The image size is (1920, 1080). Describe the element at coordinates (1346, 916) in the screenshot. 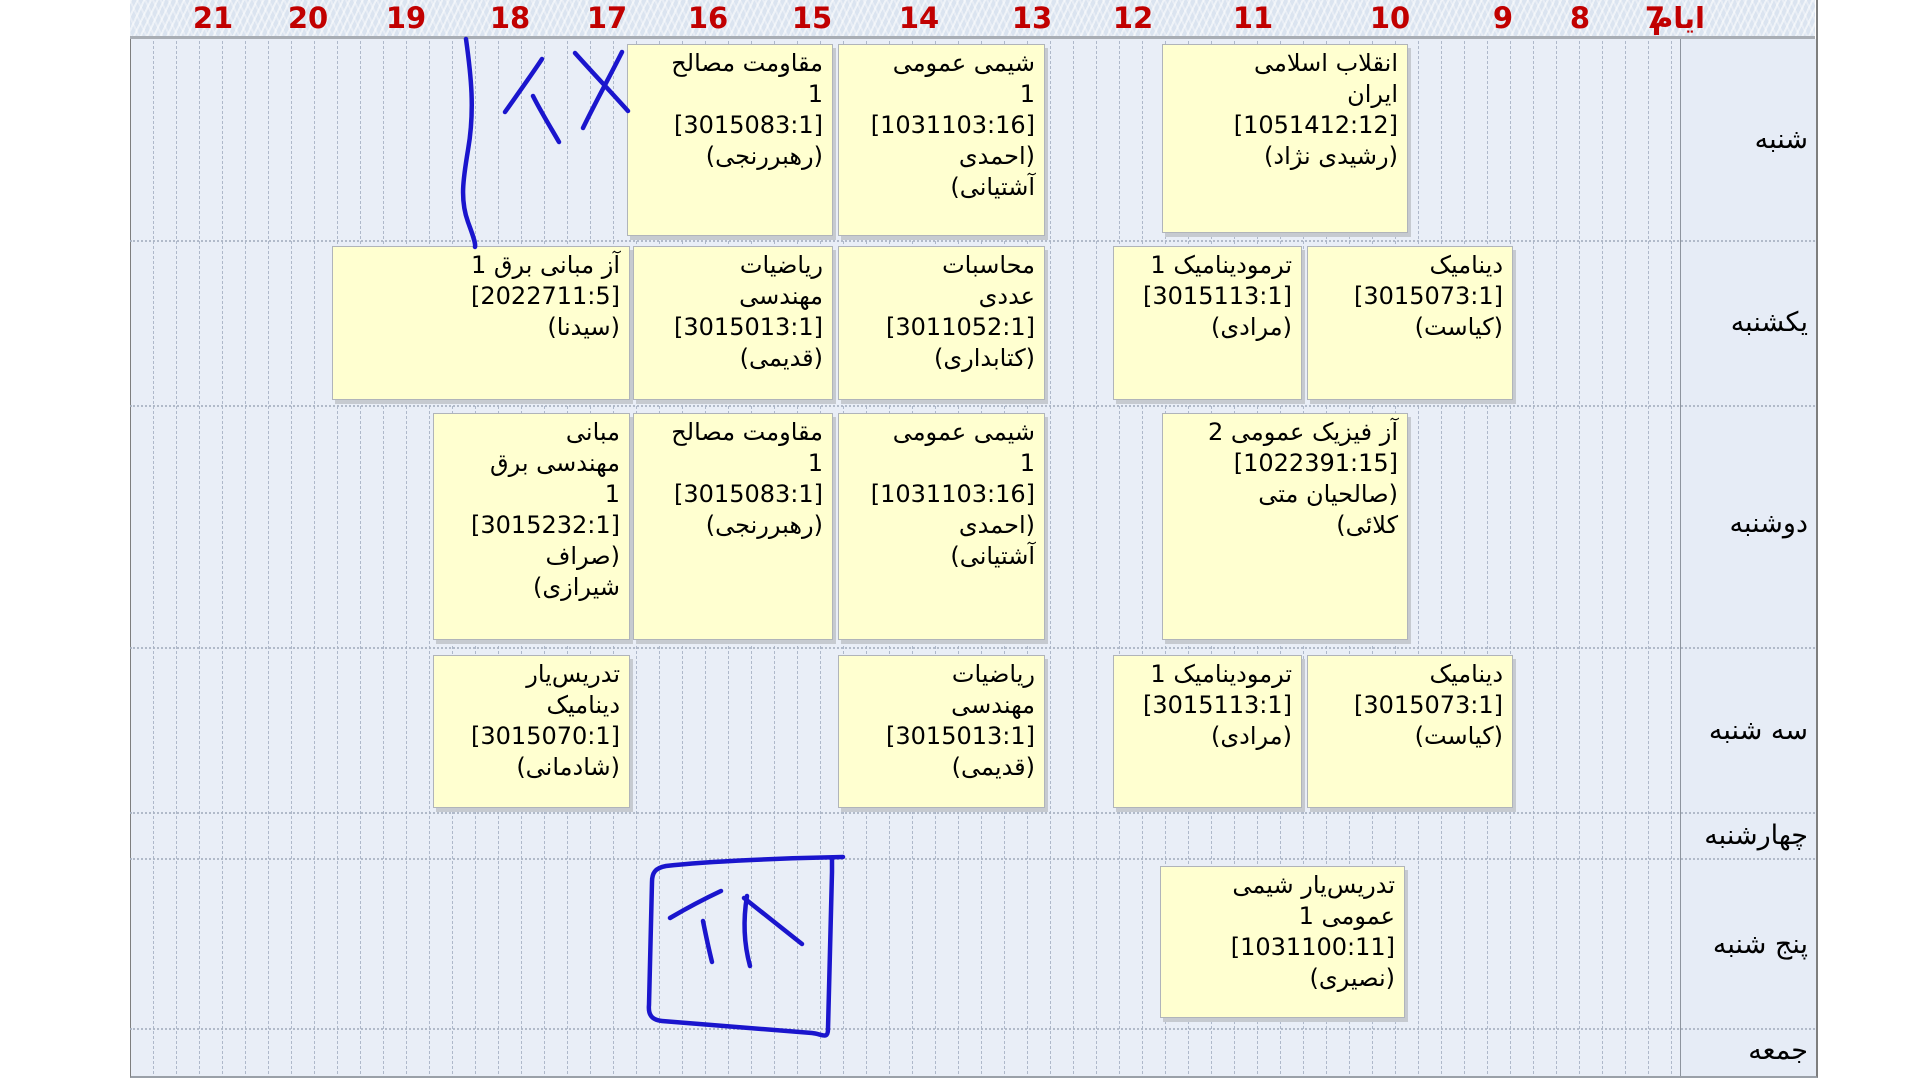

I see `course-text-line: عمومی 1` at that location.